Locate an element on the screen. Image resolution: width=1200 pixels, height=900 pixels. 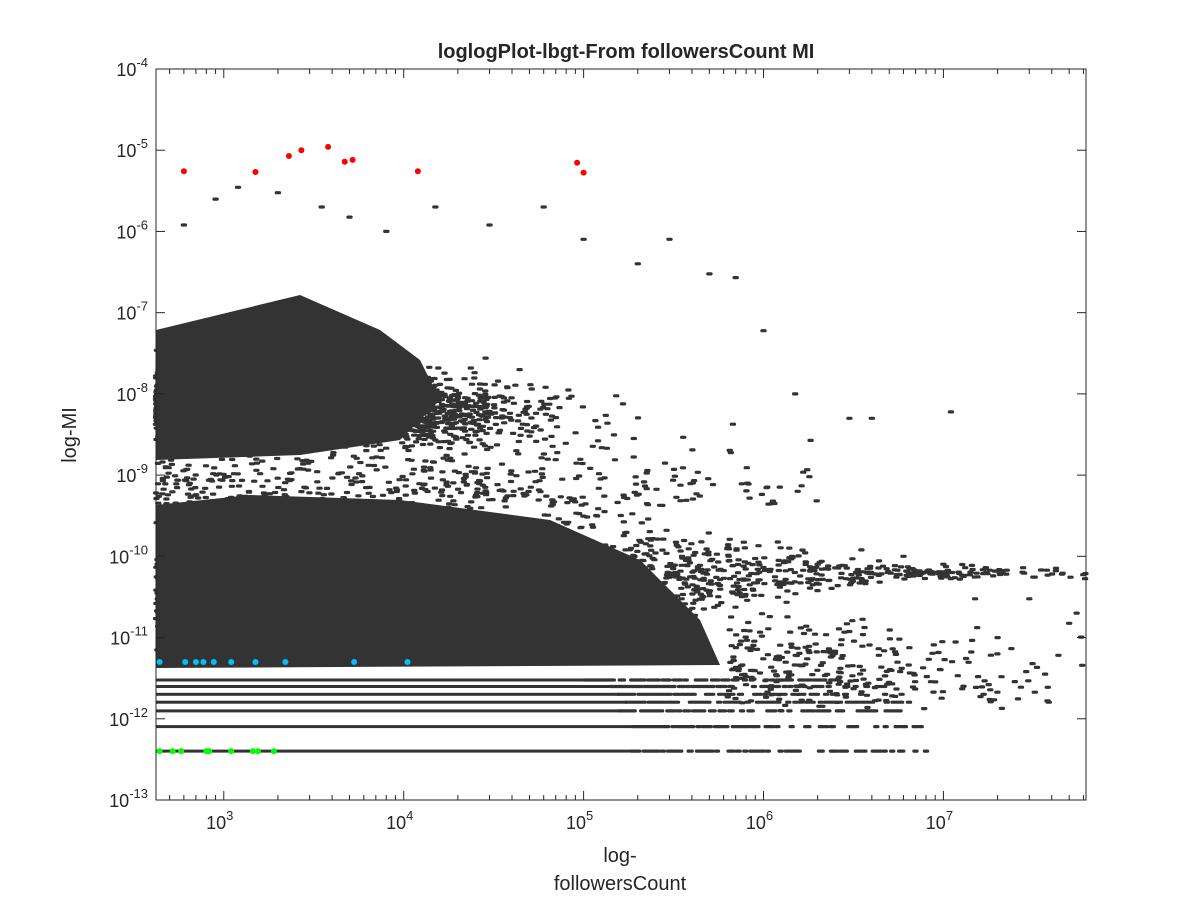
y-tick-exponent: -7 is located at coordinates (142, 306).